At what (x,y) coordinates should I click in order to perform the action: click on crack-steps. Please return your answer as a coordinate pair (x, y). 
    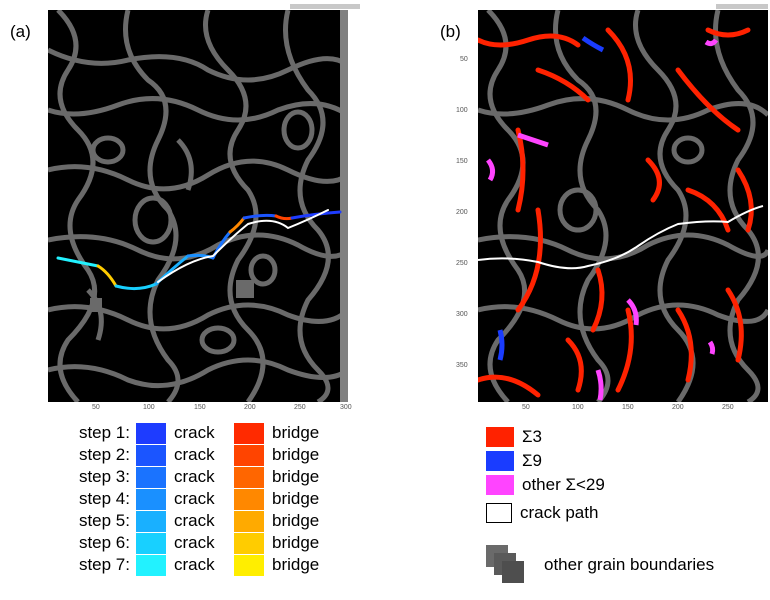
    Looking at the image, I should click on (199, 250).